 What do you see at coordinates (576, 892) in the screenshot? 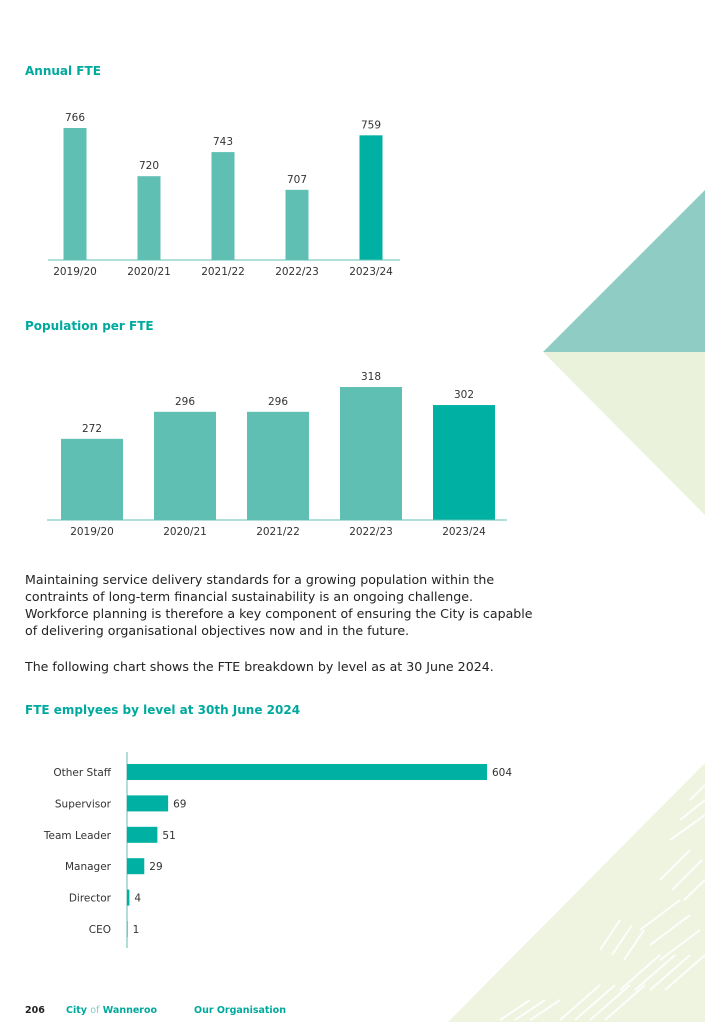
I see `decor-pattern` at bounding box center [576, 892].